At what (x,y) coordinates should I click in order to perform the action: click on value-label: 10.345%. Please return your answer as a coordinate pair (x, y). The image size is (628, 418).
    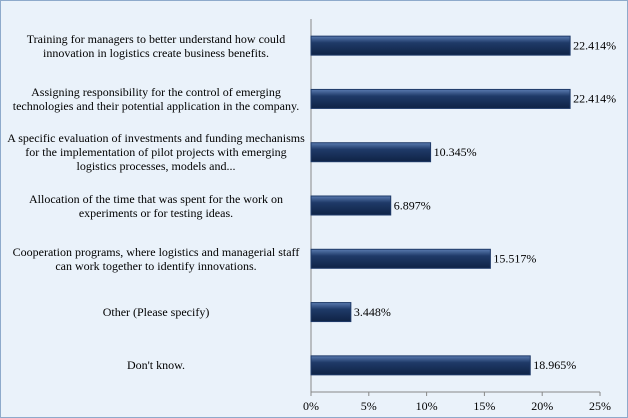
    Looking at the image, I should click on (455, 152).